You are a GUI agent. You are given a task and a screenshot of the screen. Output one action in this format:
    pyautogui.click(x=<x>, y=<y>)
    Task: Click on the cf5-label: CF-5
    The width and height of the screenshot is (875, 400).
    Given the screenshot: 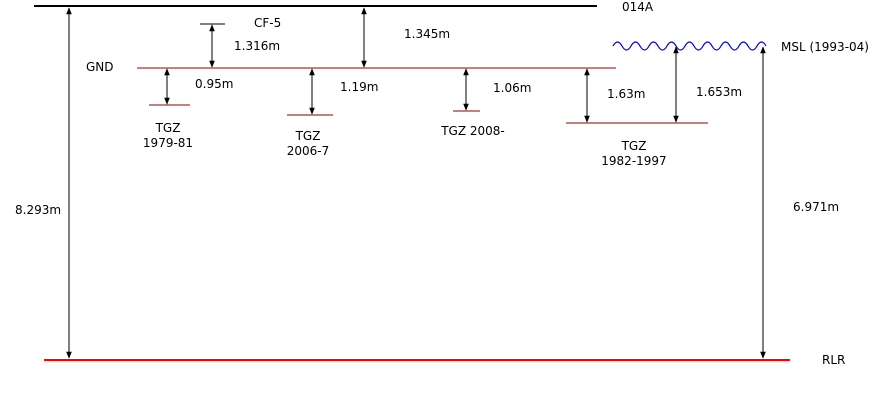 What is the action you would take?
    pyautogui.click(x=267, y=23)
    